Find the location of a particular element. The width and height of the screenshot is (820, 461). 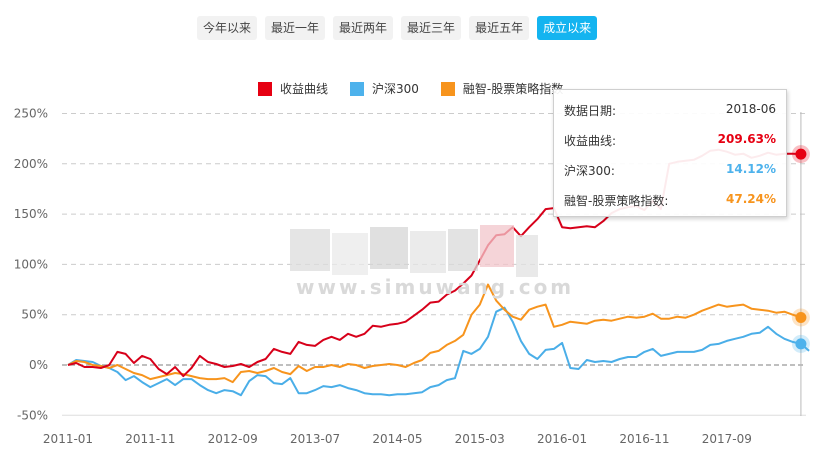

y-tick-label: -50% is located at coordinates (32, 415).